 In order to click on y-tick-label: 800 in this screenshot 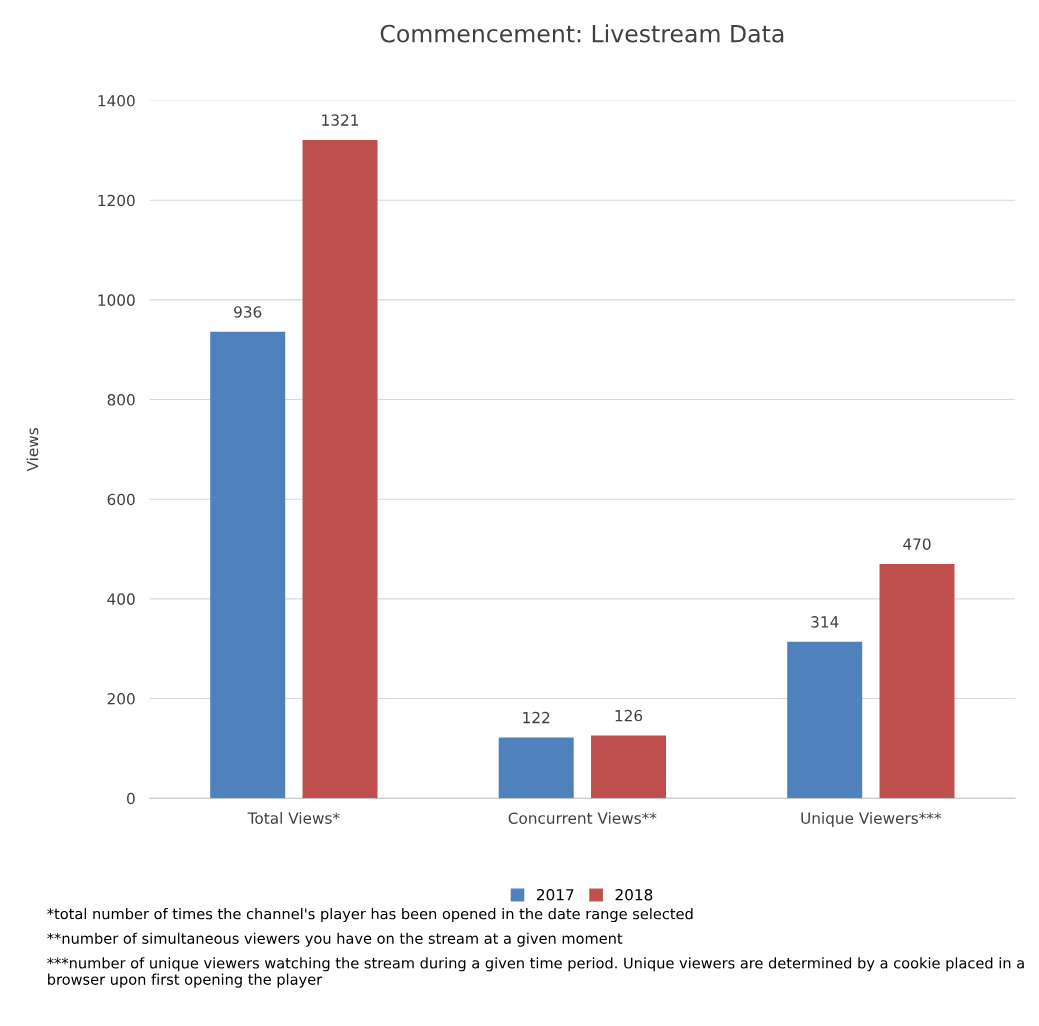, I will do `click(121, 400)`.